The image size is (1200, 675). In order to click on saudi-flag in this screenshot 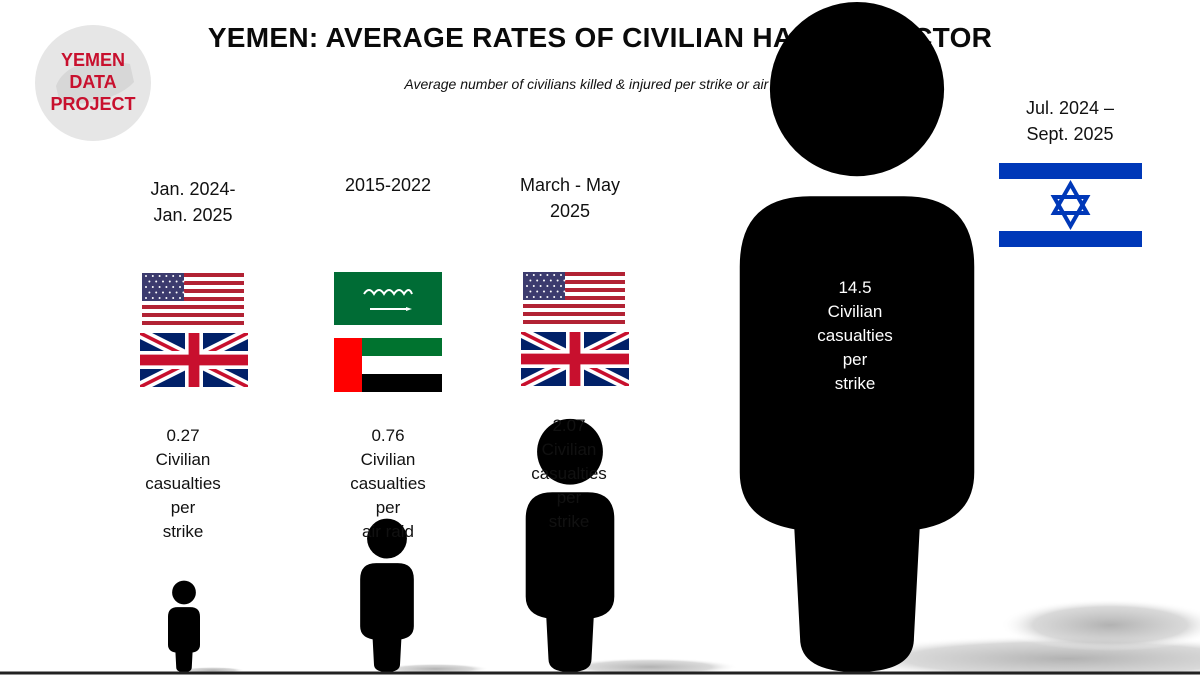, I will do `click(388, 298)`.